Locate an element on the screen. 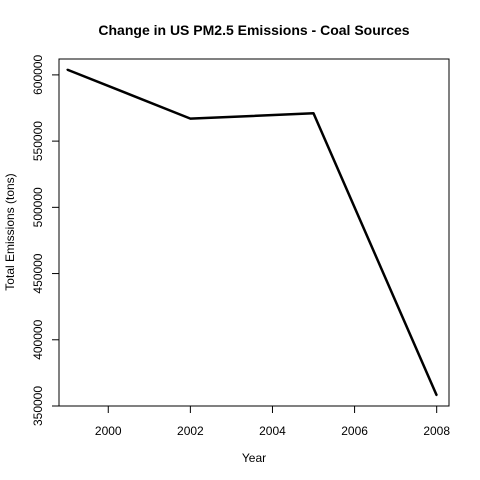  x-tick-label: 2000 is located at coordinates (108, 431).